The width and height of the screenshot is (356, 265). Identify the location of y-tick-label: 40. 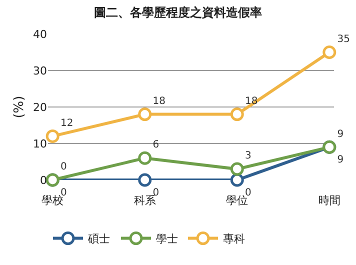
(40, 34).